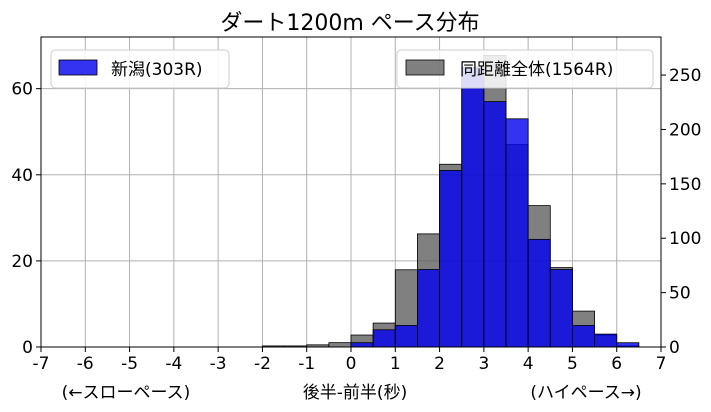  What do you see at coordinates (27, 348) in the screenshot?
I see `y-left-tick-label: 0` at bounding box center [27, 348].